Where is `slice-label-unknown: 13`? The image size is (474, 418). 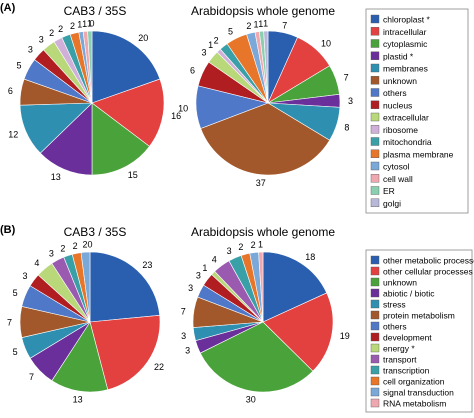 slice-label-unknown: 13 is located at coordinates (78, 400).